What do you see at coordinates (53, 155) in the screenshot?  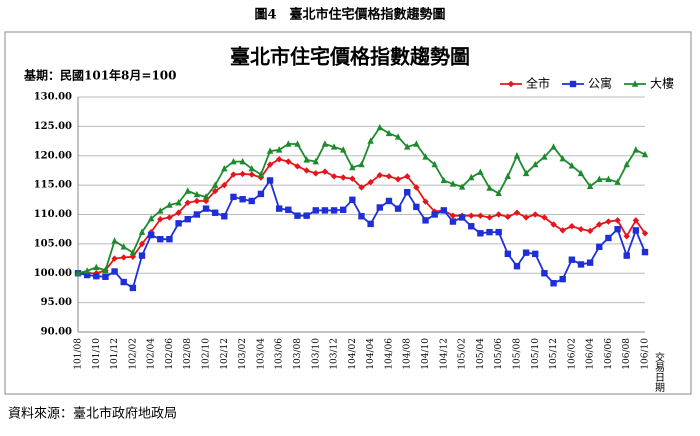 I see `y-tick-label: 120.00` at bounding box center [53, 155].